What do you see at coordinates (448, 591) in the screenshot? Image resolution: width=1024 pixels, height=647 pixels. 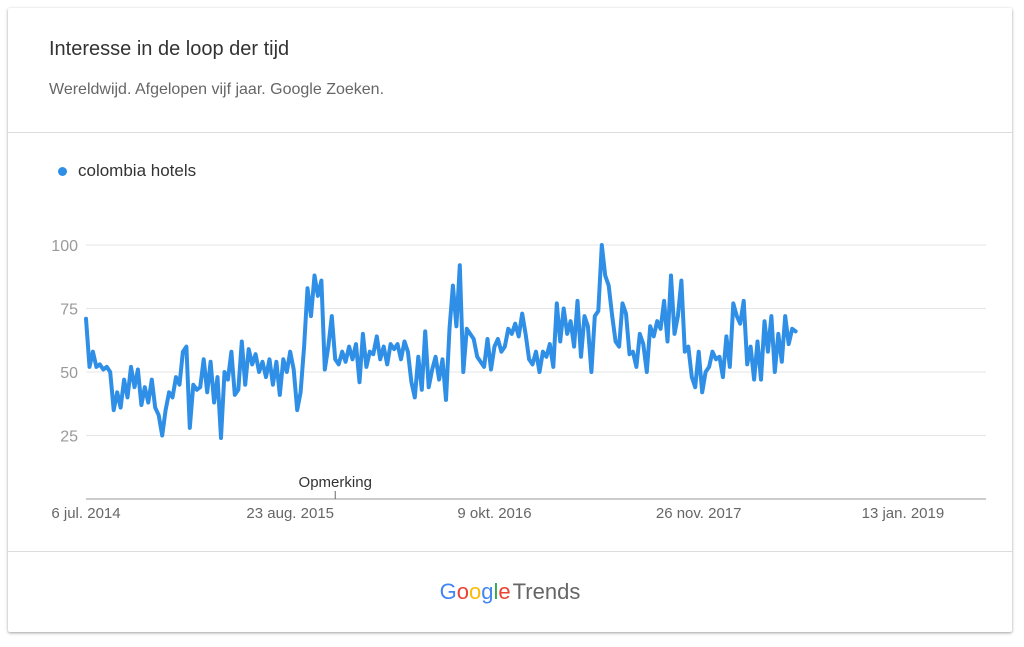 I see `google-letter: G` at bounding box center [448, 591].